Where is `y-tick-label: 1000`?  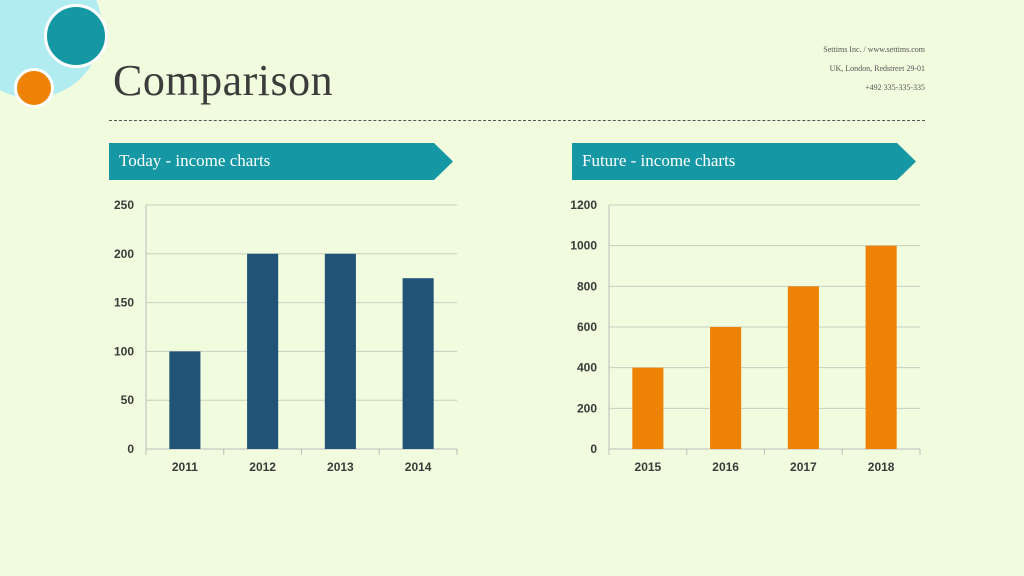 y-tick-label: 1000 is located at coordinates (583, 246).